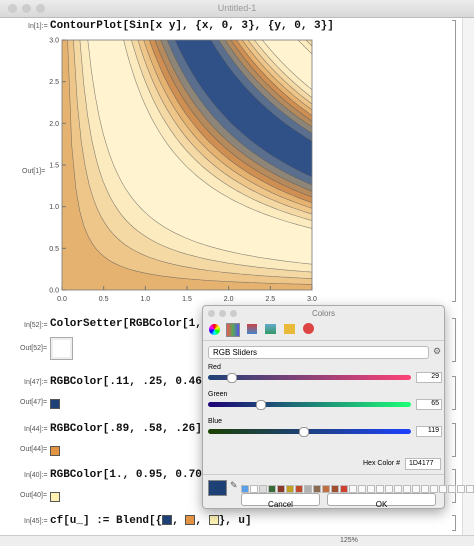 The width and height of the screenshot is (474, 546). I want to click on hex-input: 1D4177, so click(423, 464).